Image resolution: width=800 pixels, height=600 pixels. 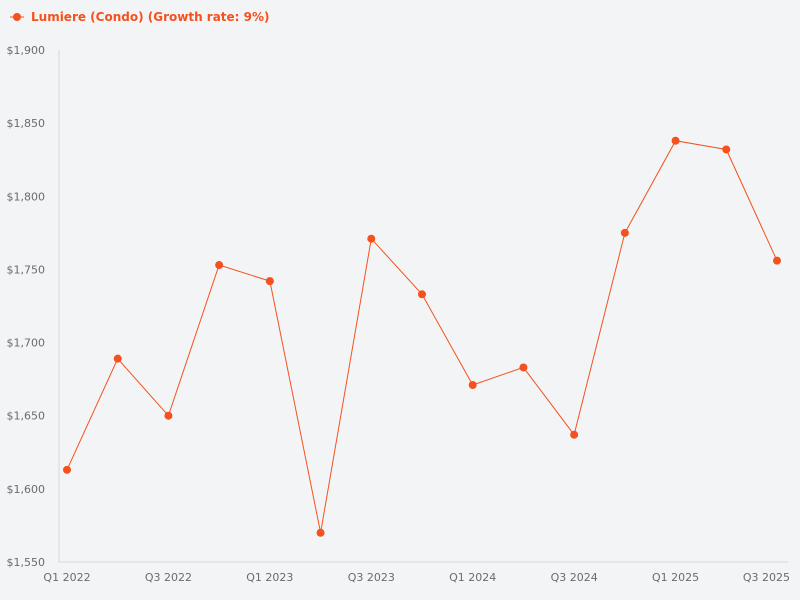 What do you see at coordinates (26, 123) in the screenshot?
I see `y-tick-label: $1,850` at bounding box center [26, 123].